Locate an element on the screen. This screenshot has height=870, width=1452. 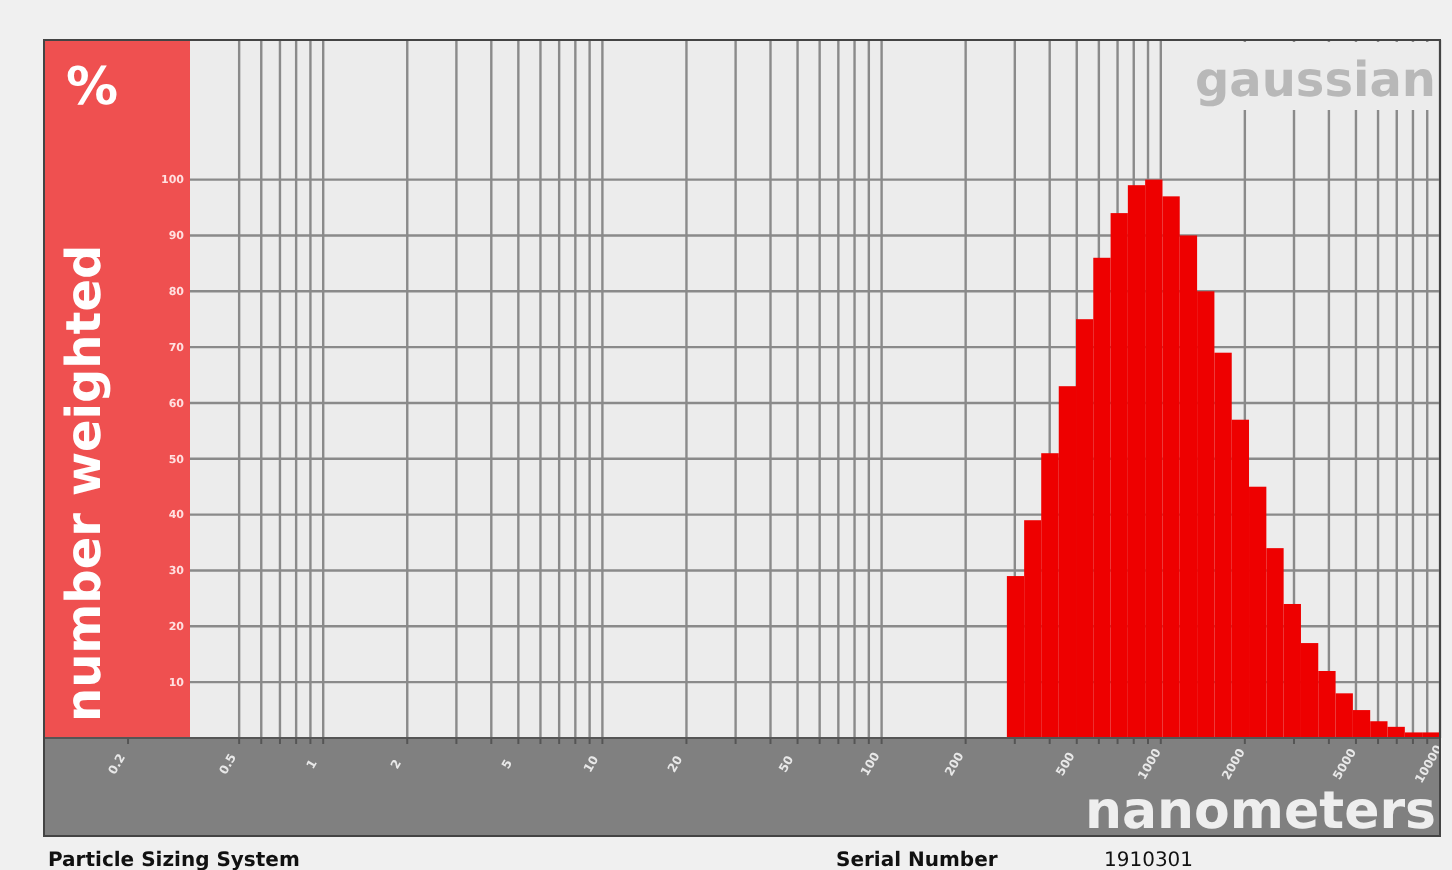
text: Particle Sizing System is located at coordinates (174, 860).